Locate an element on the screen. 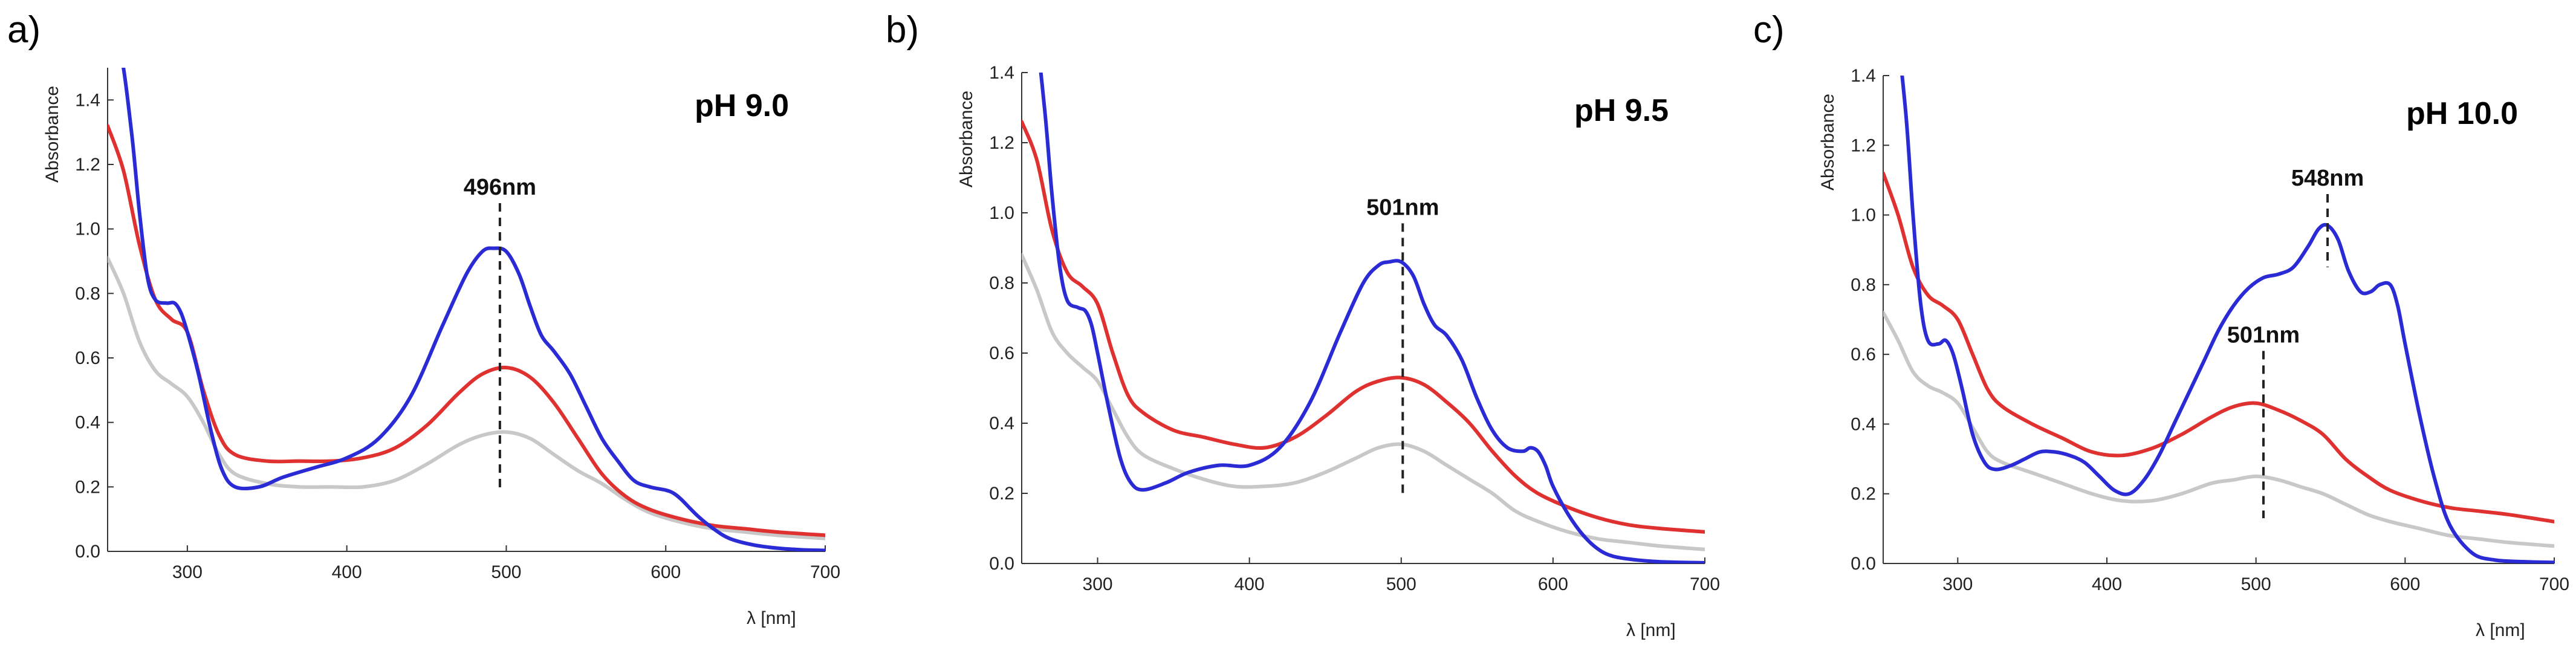 This screenshot has height=659, width=2576. panel-title: pH 9.0 is located at coordinates (742, 105).